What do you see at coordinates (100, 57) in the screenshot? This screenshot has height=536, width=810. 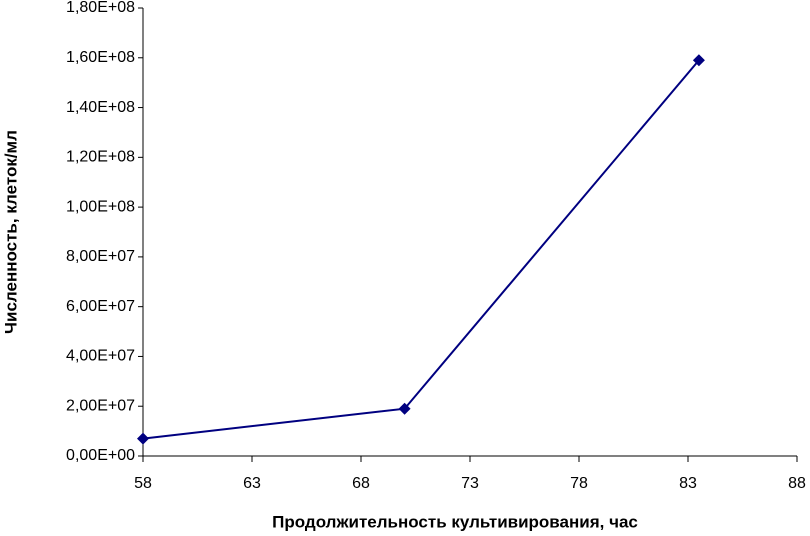 I see `y-tick-label: 1,60E+08` at bounding box center [100, 57].